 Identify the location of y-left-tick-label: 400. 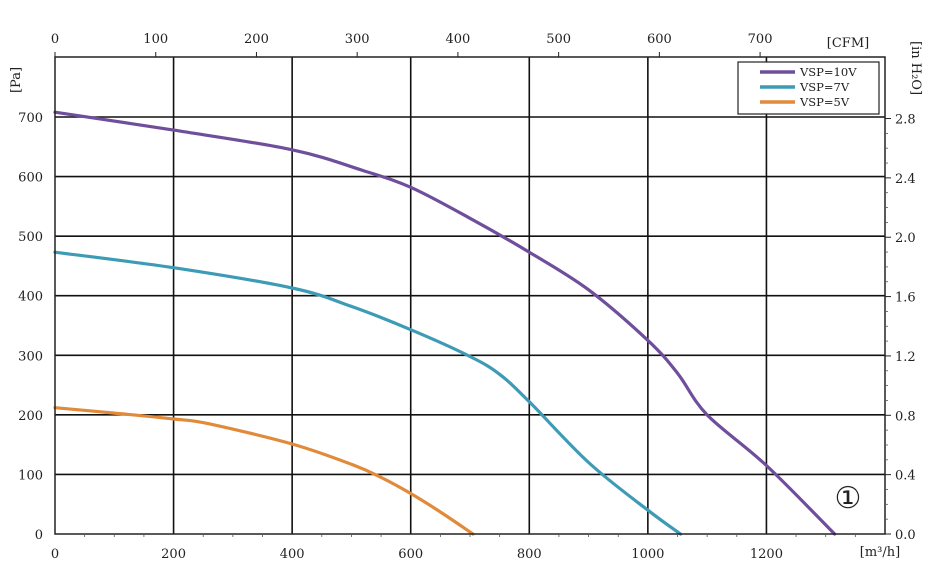
(30, 297).